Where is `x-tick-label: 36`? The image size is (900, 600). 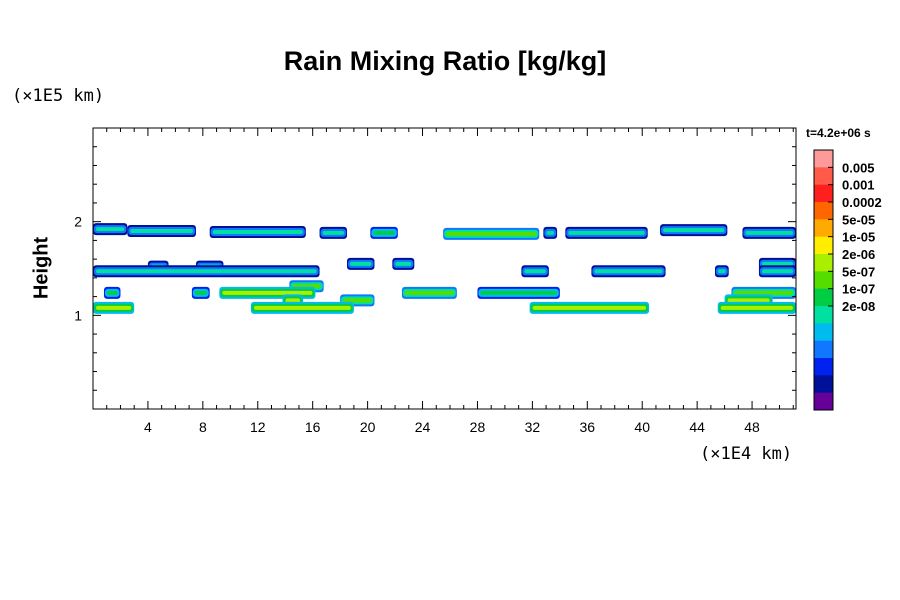
x-tick-label: 36 is located at coordinates (588, 427).